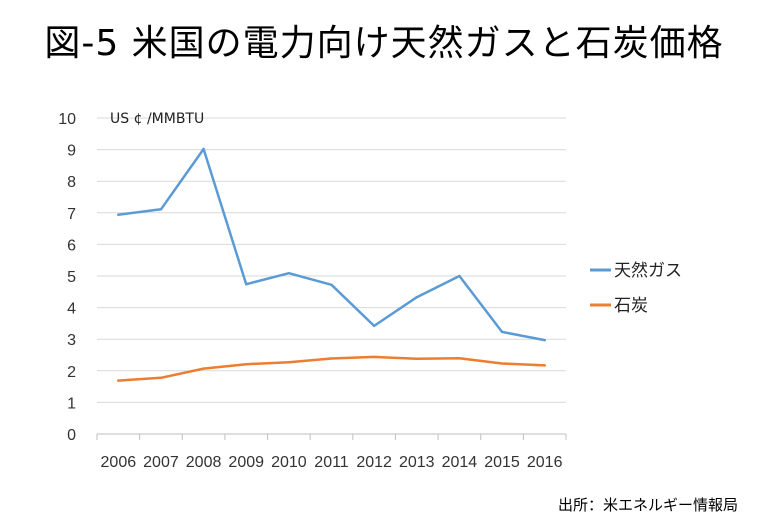 Image resolution: width=768 pixels, height=529 pixels. Describe the element at coordinates (417, 462) in the screenshot. I see `x-tick-label-2013: 2013` at that location.